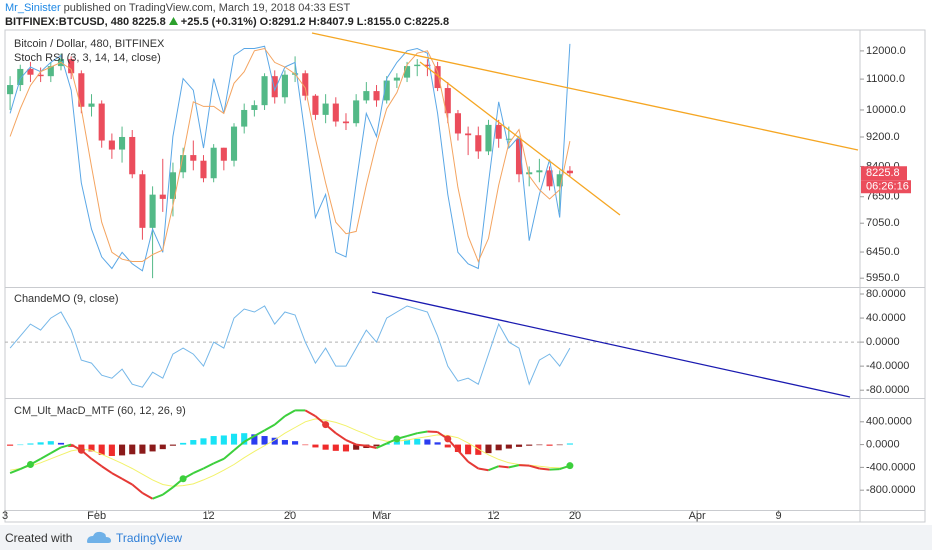 Image resolution: width=932 pixels, height=550 pixels. I want to click on change: +25.5 (+0.31%), so click(218, 22).